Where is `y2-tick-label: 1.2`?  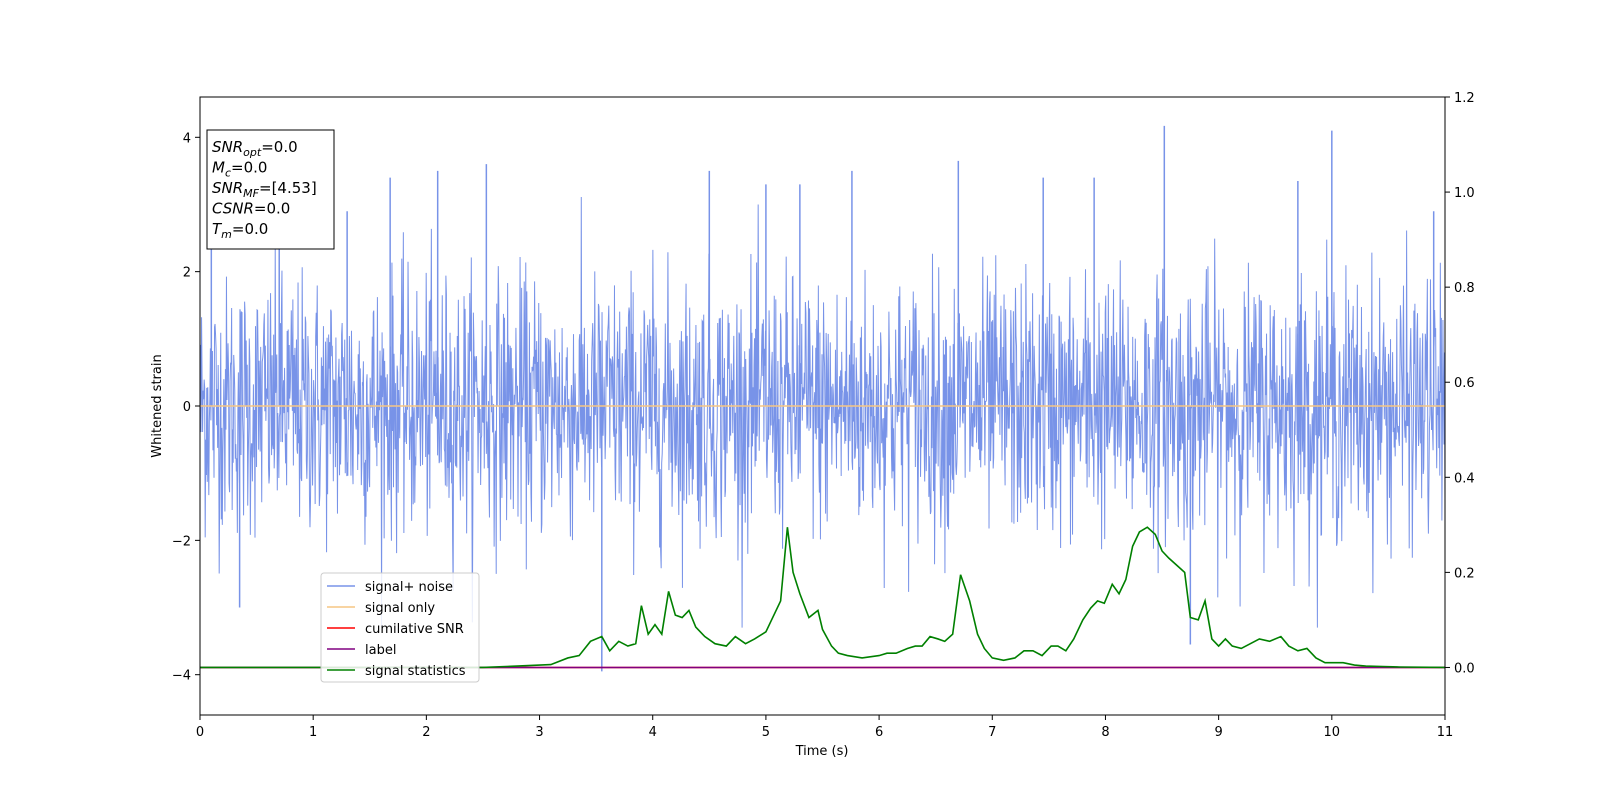 y2-tick-label: 1.2 is located at coordinates (1464, 98).